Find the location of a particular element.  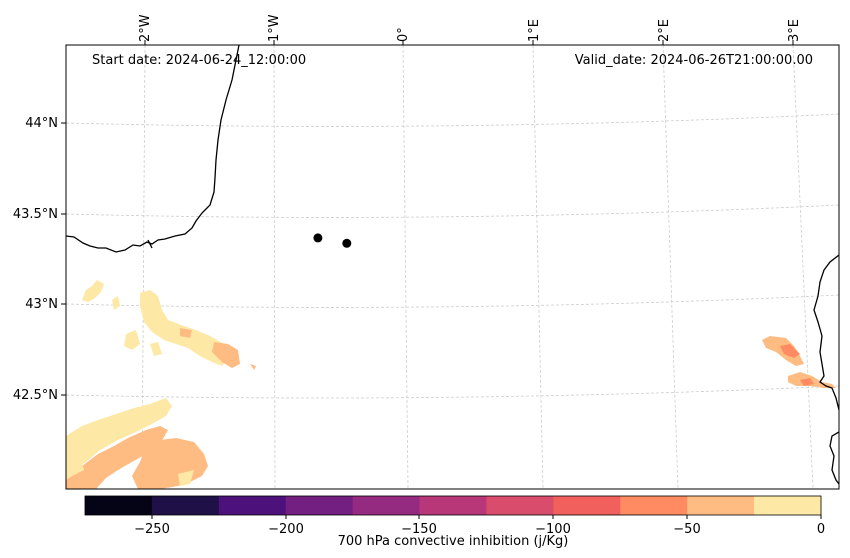

lat-label-43n: 43°N is located at coordinates (41, 304).